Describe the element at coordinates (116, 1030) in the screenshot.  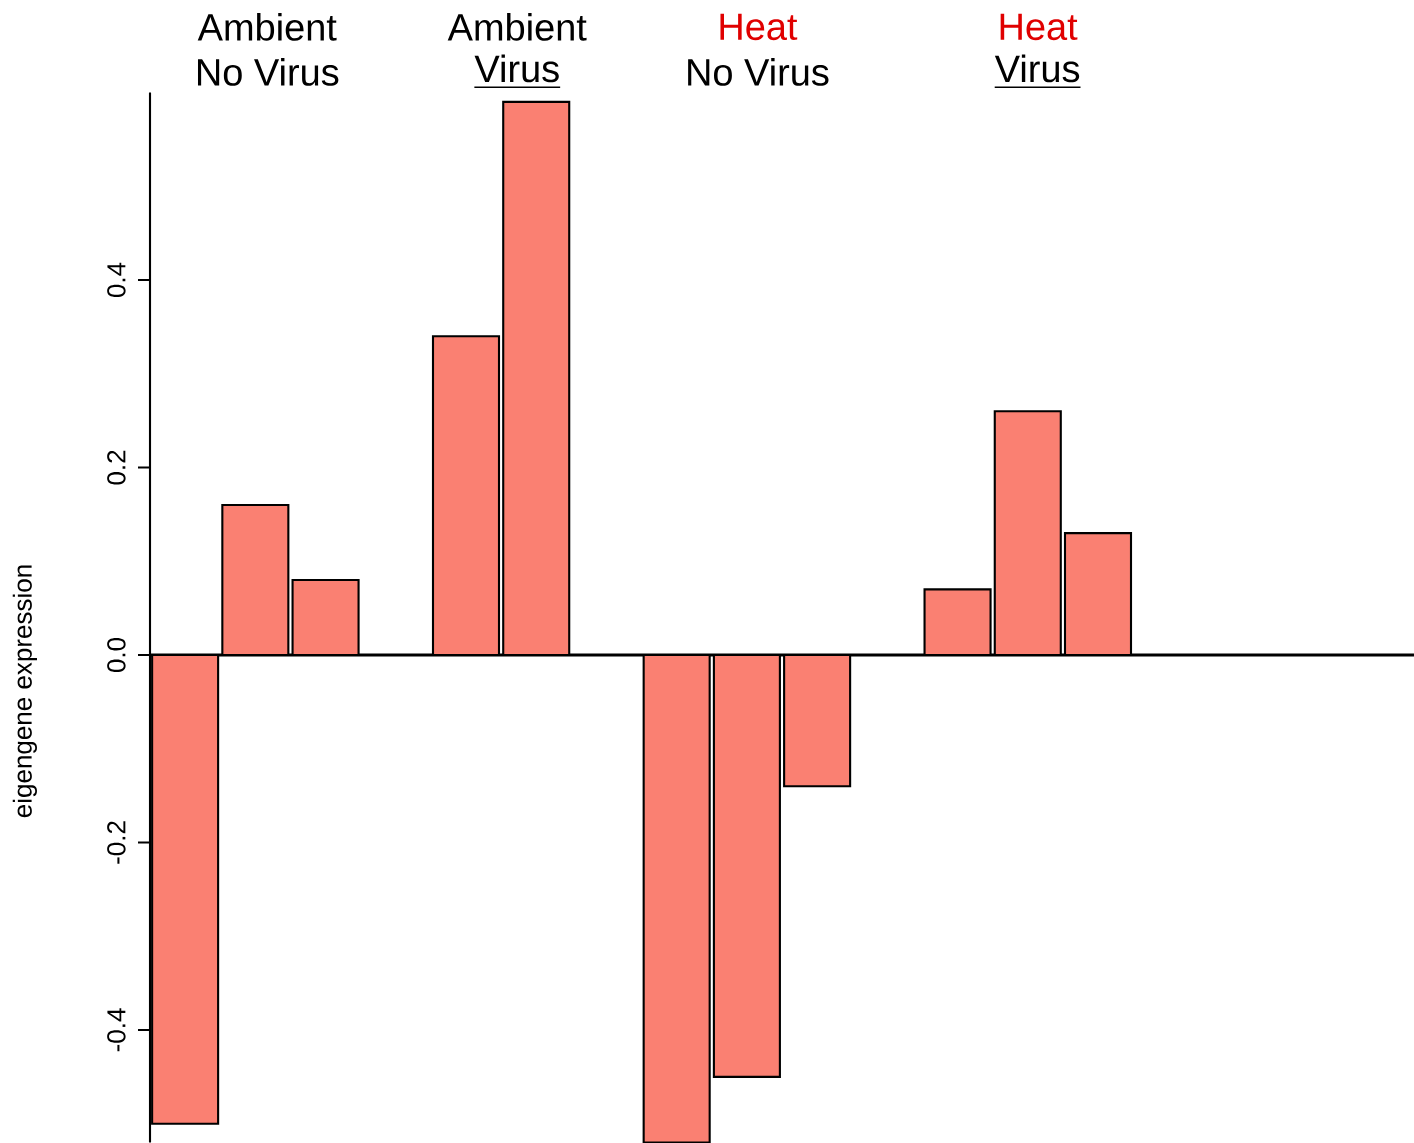
I see `y-tick-label: -0.4` at that location.